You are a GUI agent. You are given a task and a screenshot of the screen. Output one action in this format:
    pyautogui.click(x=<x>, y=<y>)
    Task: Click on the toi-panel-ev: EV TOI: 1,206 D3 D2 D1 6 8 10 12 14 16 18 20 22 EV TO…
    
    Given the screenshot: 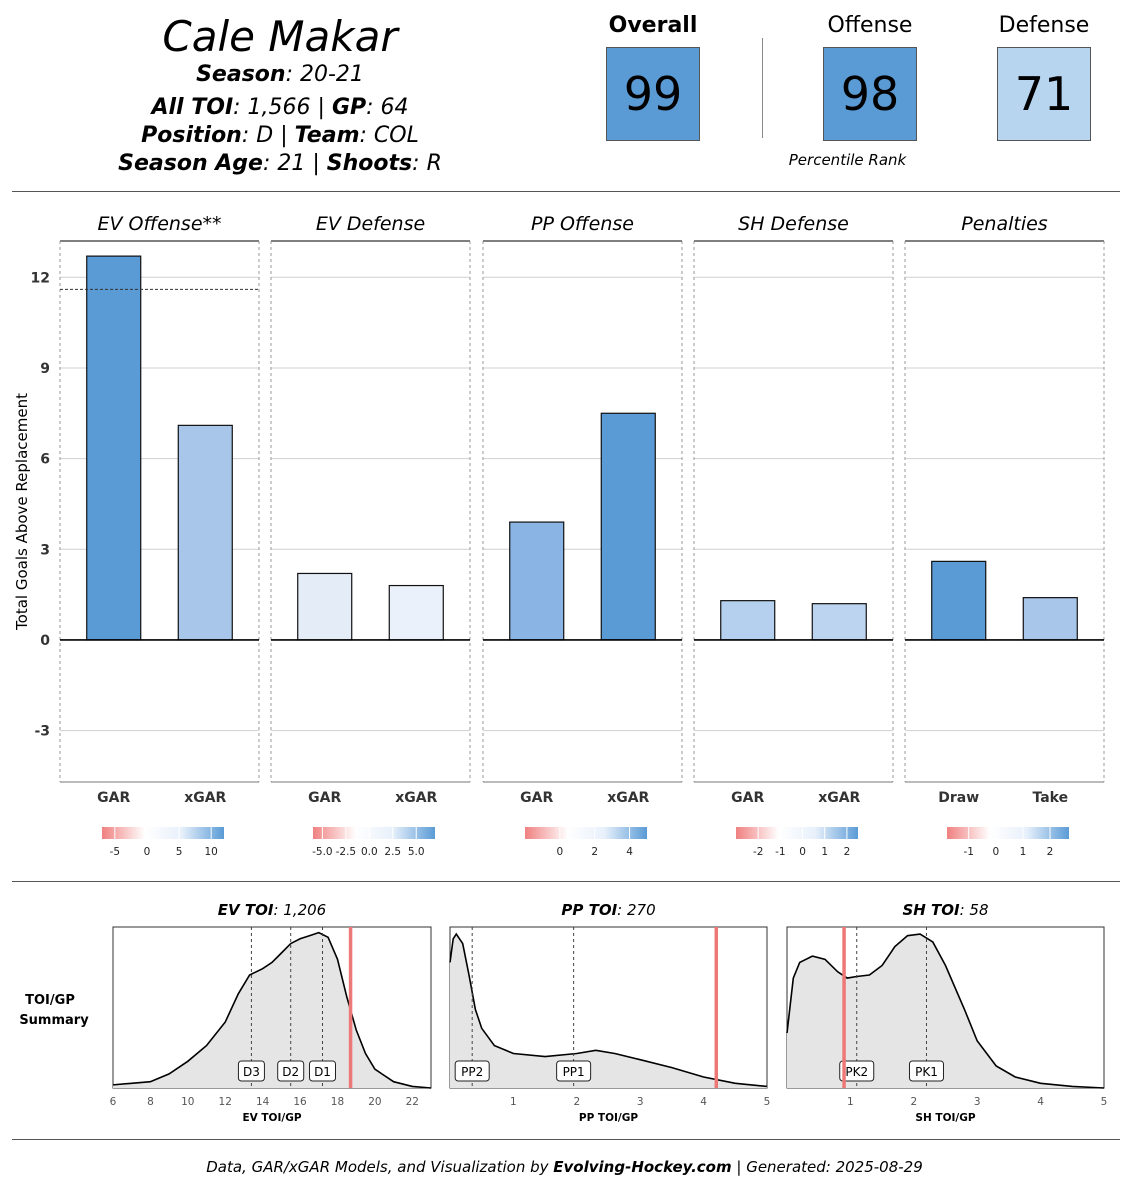 What is the action you would take?
    pyautogui.click(x=271, y=1012)
    